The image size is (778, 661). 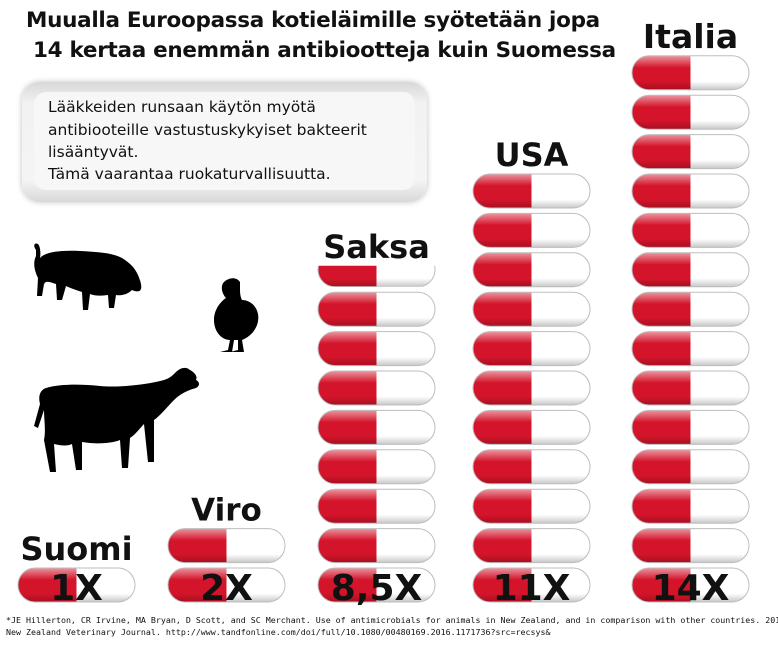 What do you see at coordinates (532, 588) in the screenshot?
I see `value-label-usa: 11X` at bounding box center [532, 588].